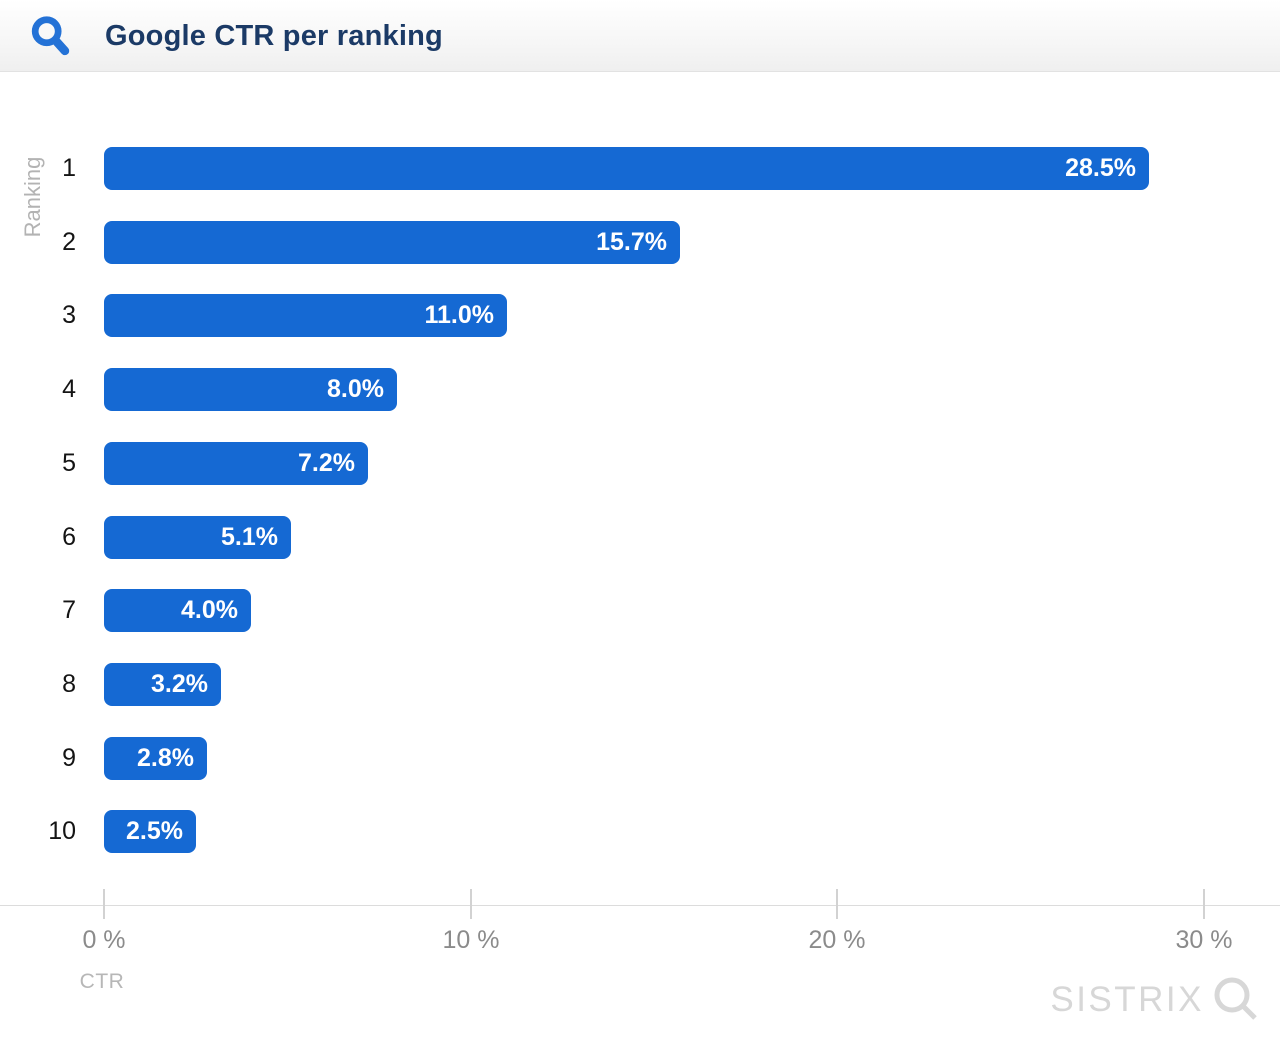 The image size is (1280, 1037). Describe the element at coordinates (1204, 940) in the screenshot. I see `x-axis-tick-label-30: 30 %` at that location.